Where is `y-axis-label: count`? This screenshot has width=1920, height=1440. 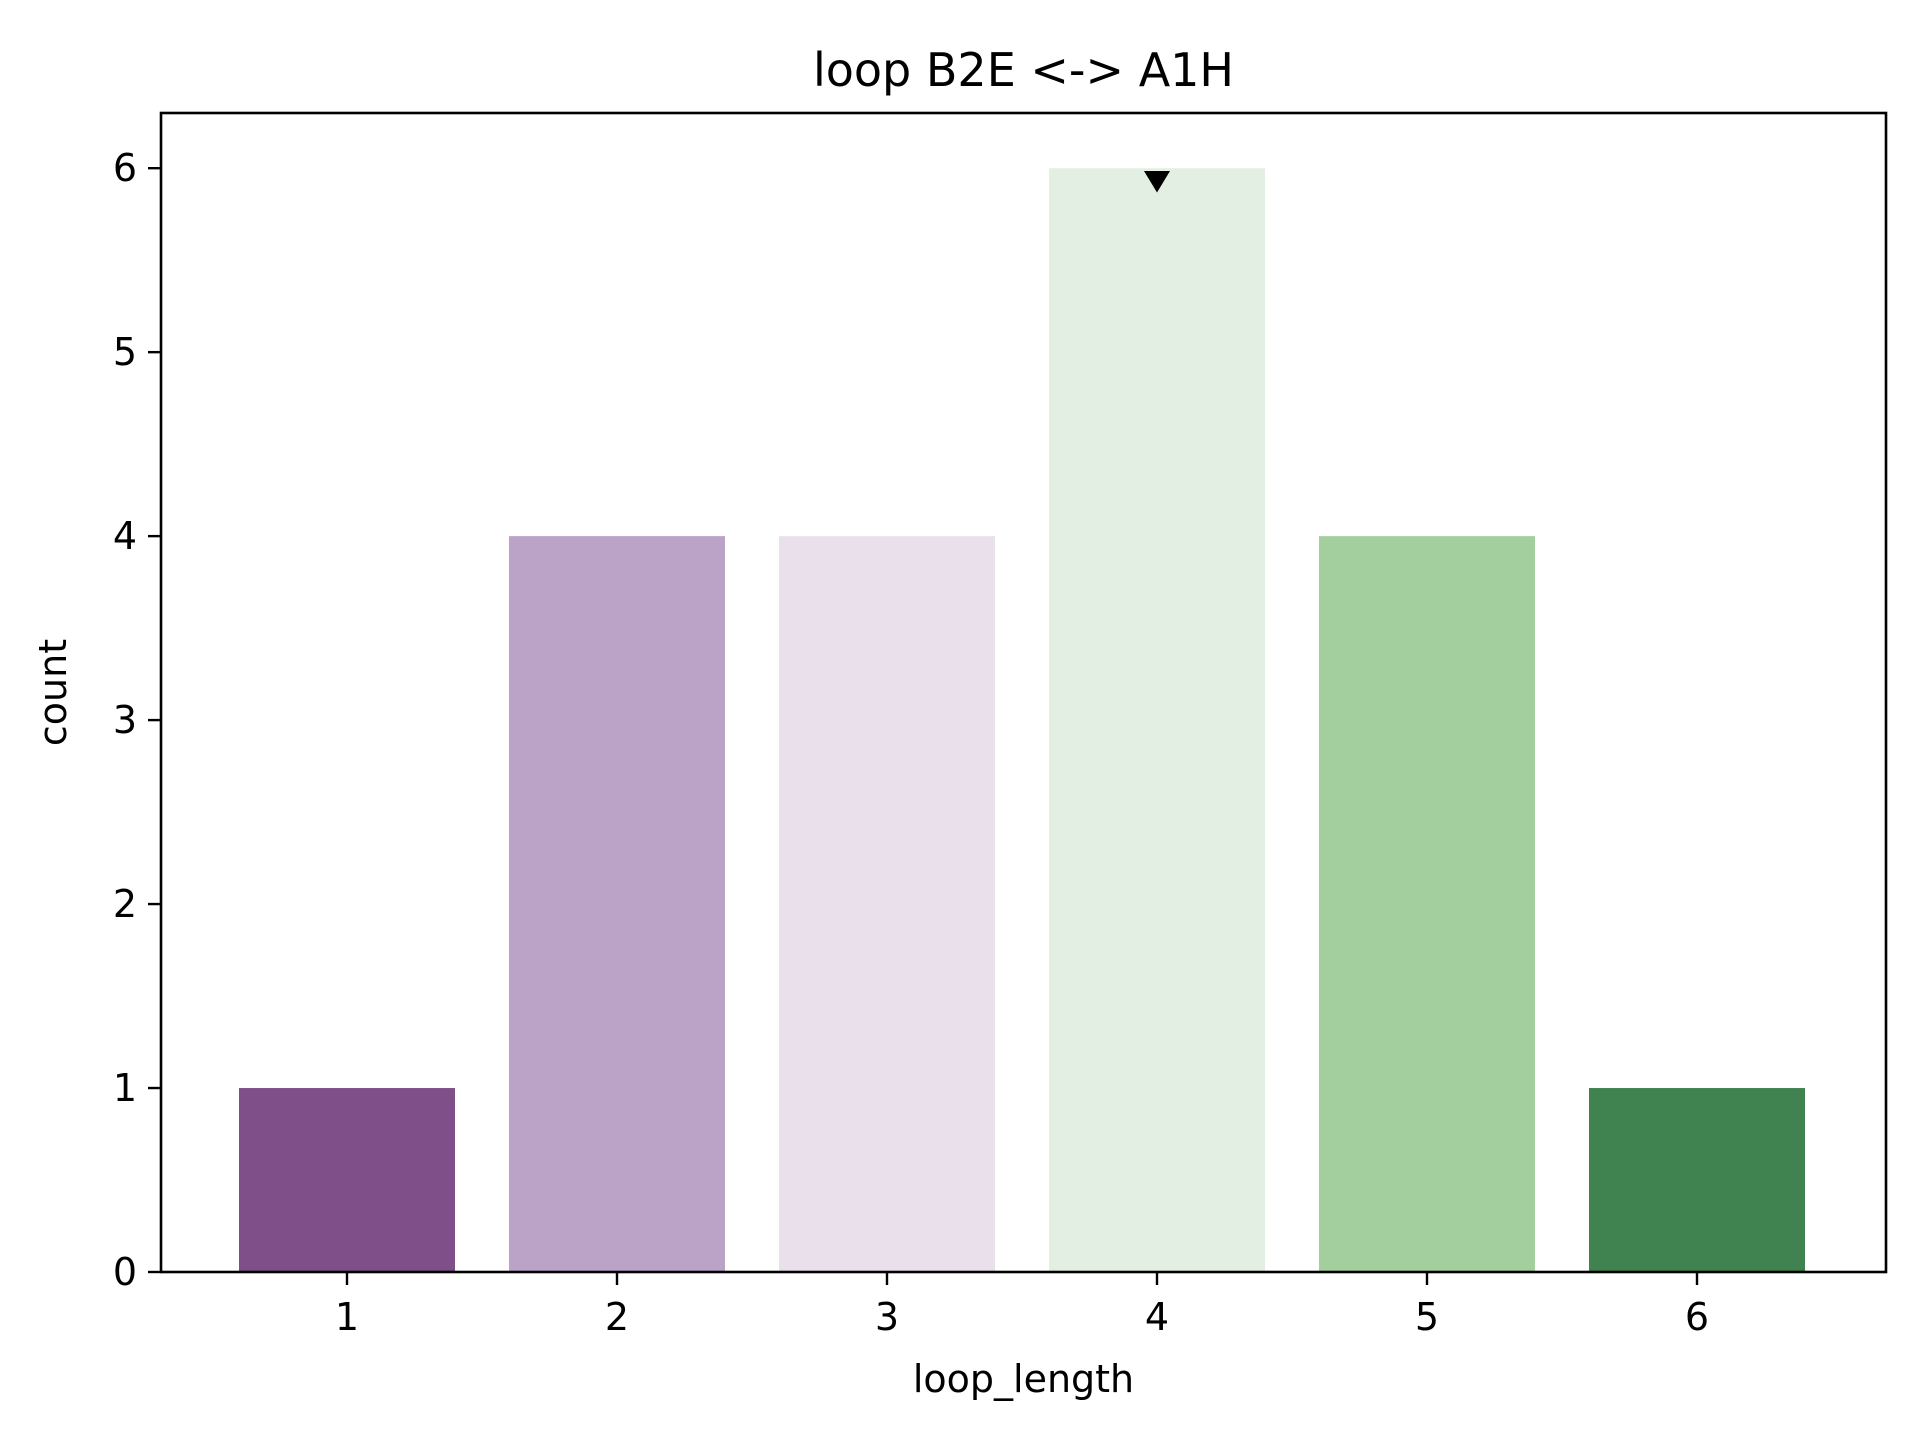
y-axis-label: count is located at coordinates (53, 692).